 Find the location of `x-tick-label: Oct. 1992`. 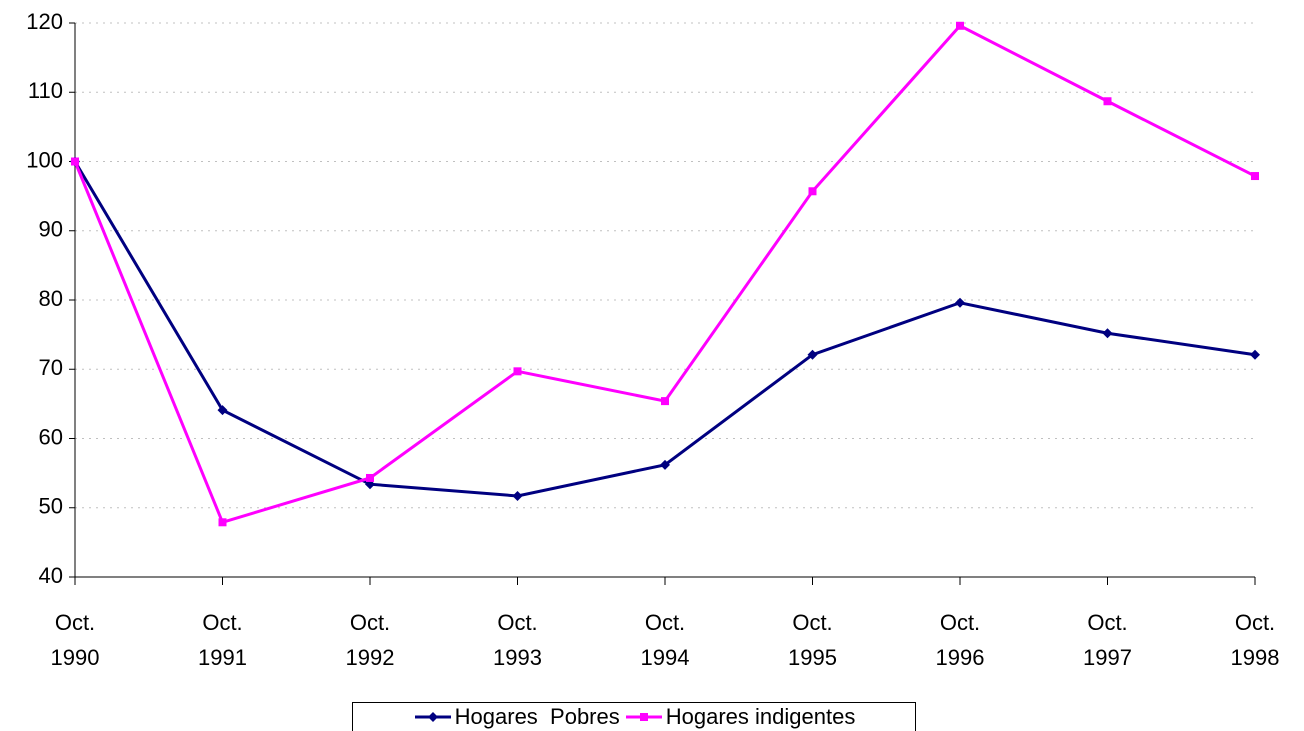

x-tick-label: Oct. 1992 is located at coordinates (370, 640).